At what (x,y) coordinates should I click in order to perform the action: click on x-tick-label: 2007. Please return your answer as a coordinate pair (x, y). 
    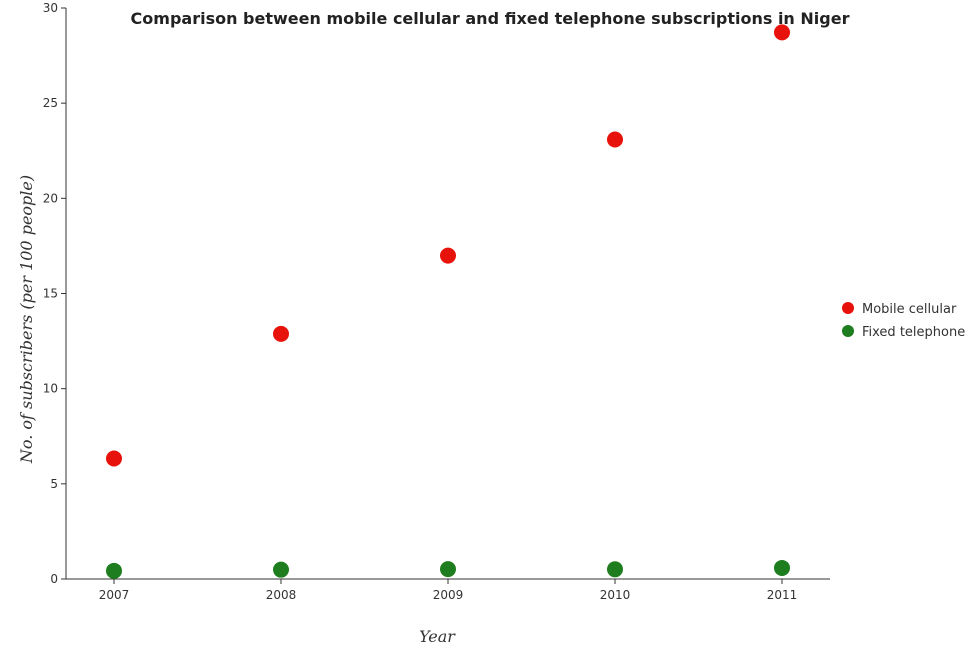
    Looking at the image, I should click on (114, 595).